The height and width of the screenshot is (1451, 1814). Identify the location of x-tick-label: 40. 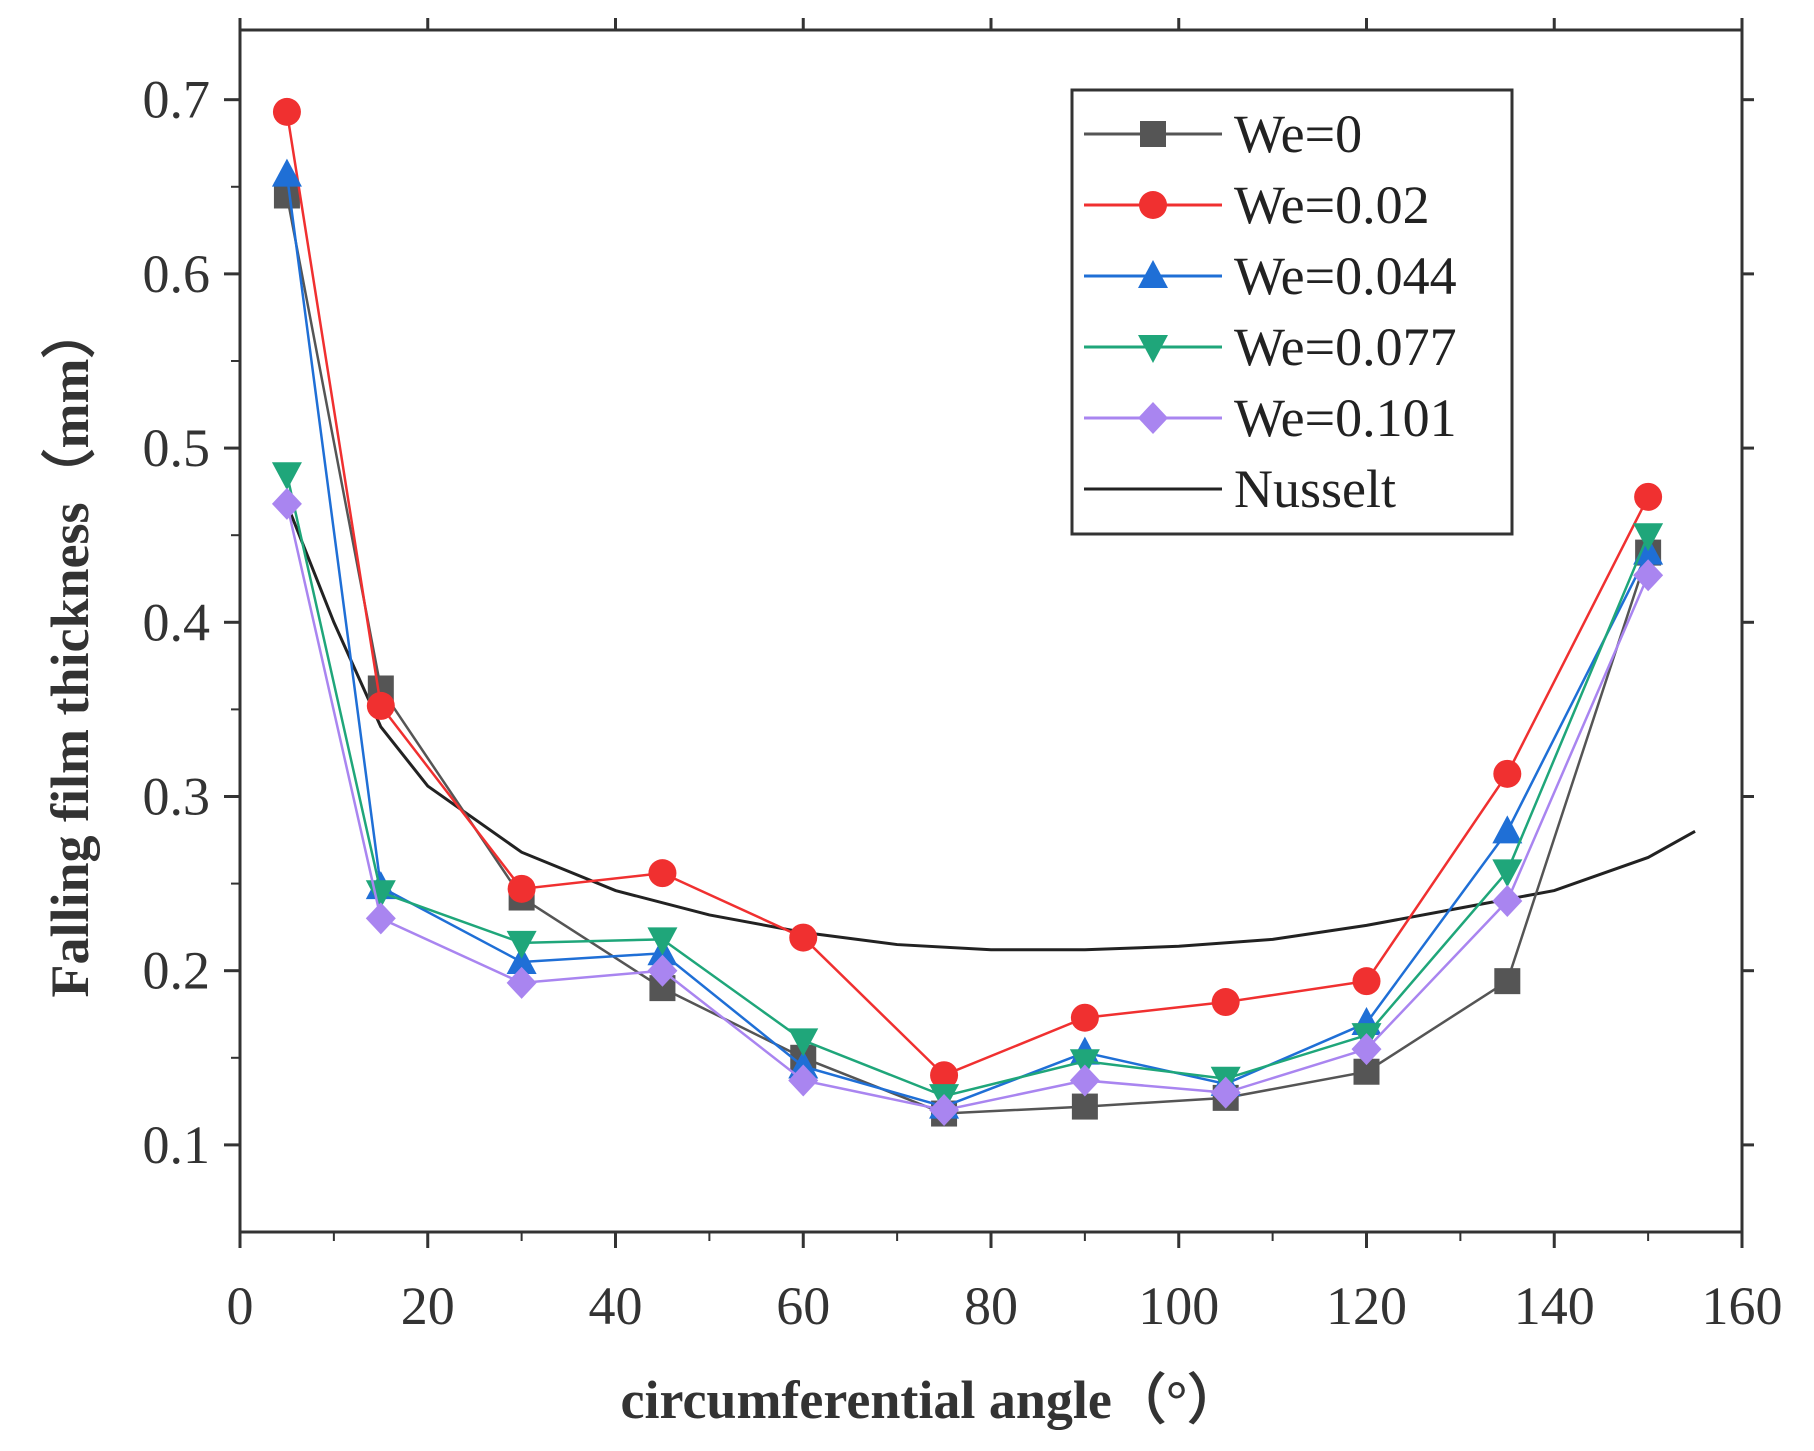
(616, 1306).